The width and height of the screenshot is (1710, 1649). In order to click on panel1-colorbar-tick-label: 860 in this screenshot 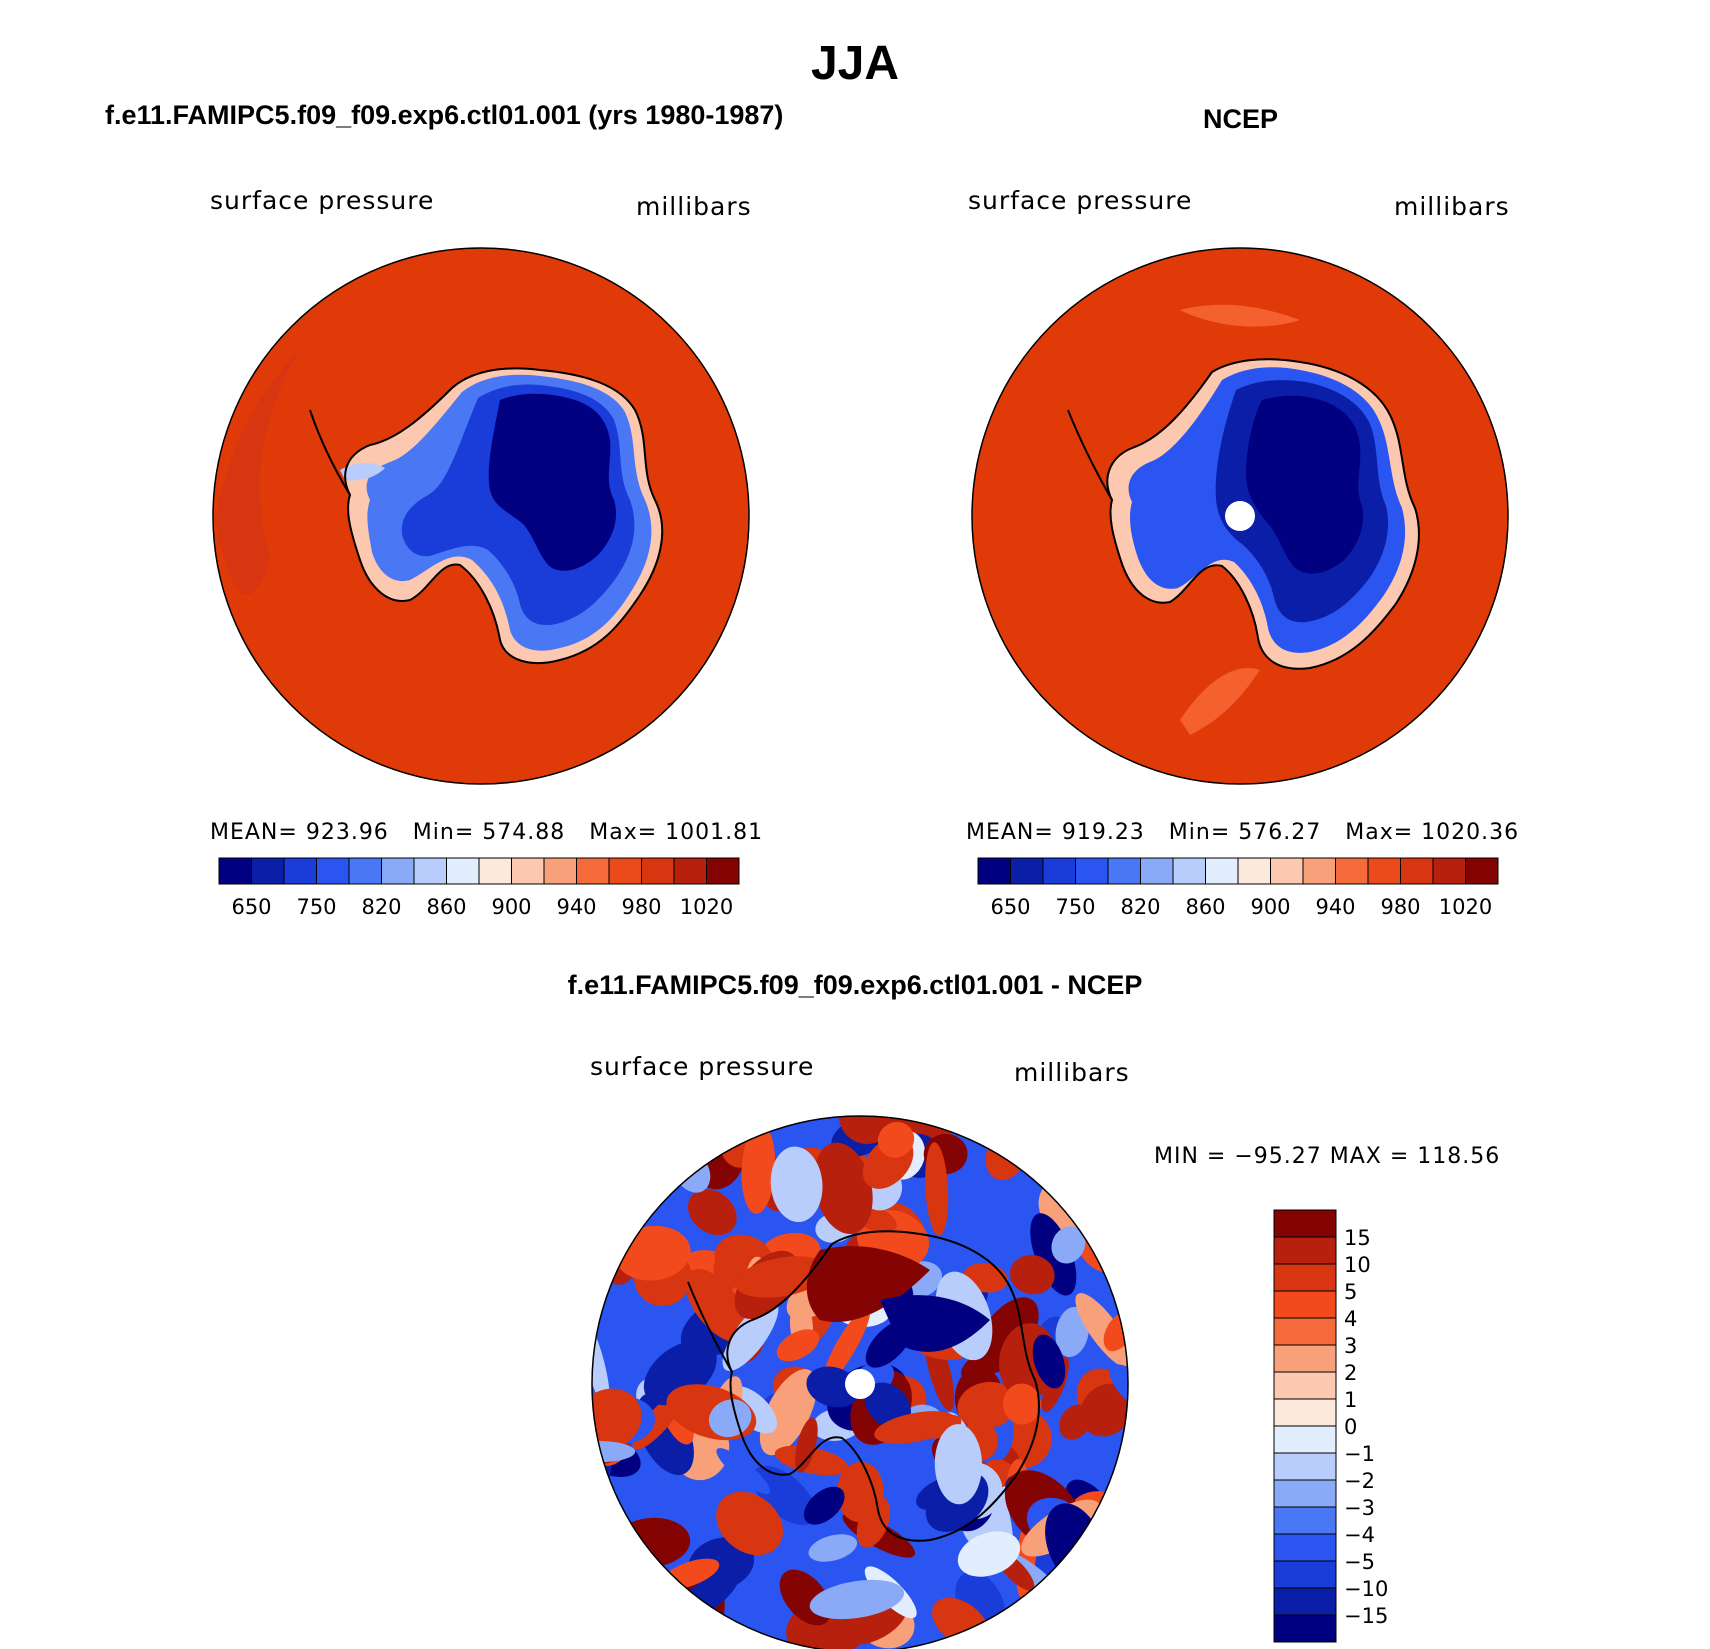, I will do `click(446, 907)`.